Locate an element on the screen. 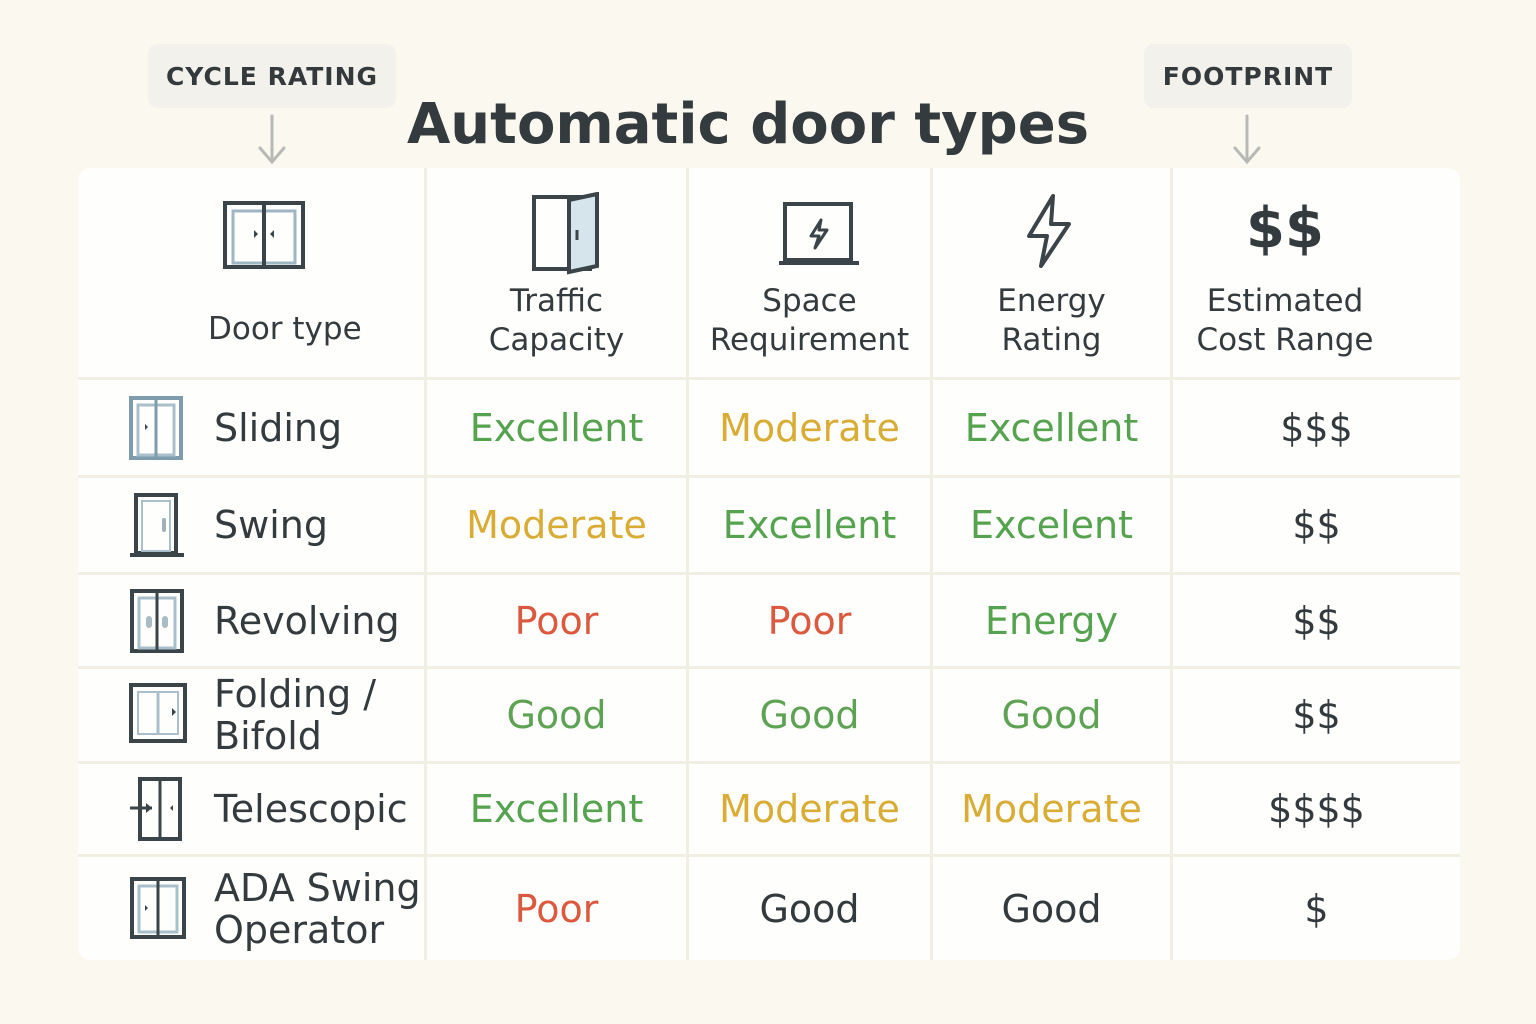 This screenshot has width=1536, height=1024. header-label: Estimated Cost Range is located at coordinates (1285, 320).